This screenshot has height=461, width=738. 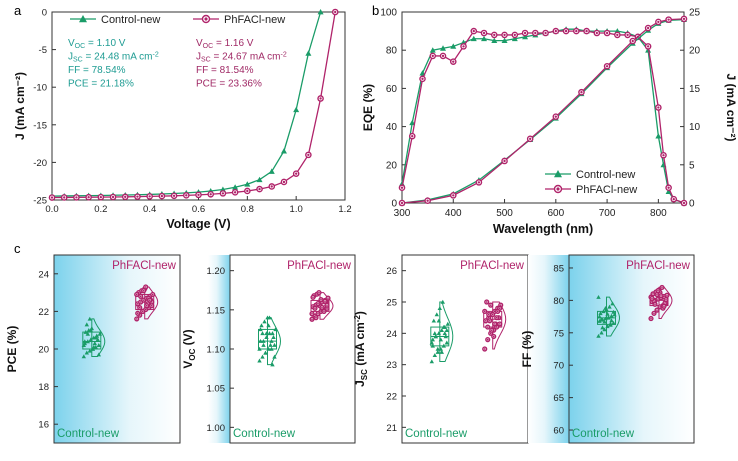 What do you see at coordinates (98, 338) in the screenshot?
I see `violin-outline` at bounding box center [98, 338].